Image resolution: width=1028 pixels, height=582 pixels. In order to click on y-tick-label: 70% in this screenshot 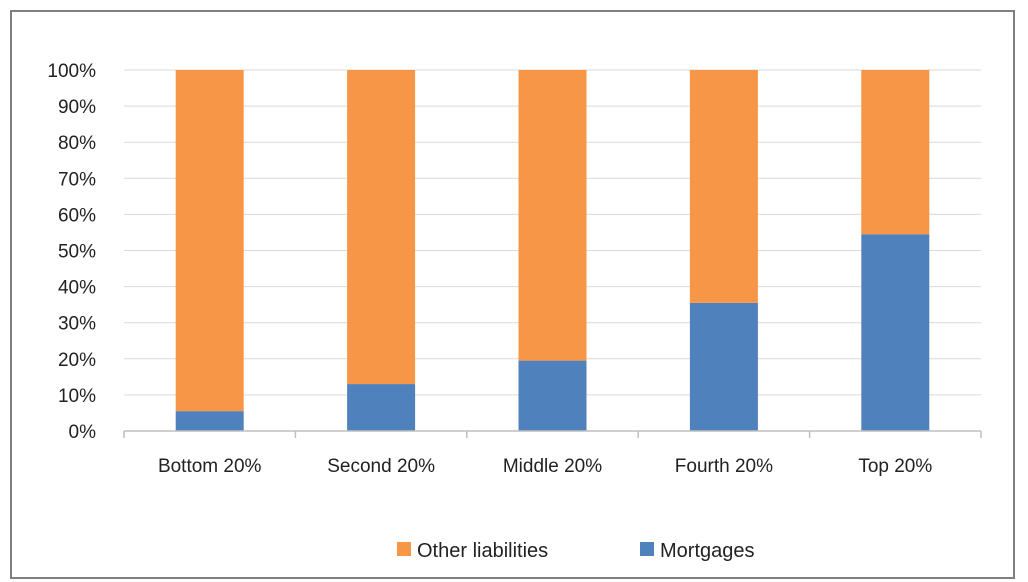, I will do `click(77, 179)`.